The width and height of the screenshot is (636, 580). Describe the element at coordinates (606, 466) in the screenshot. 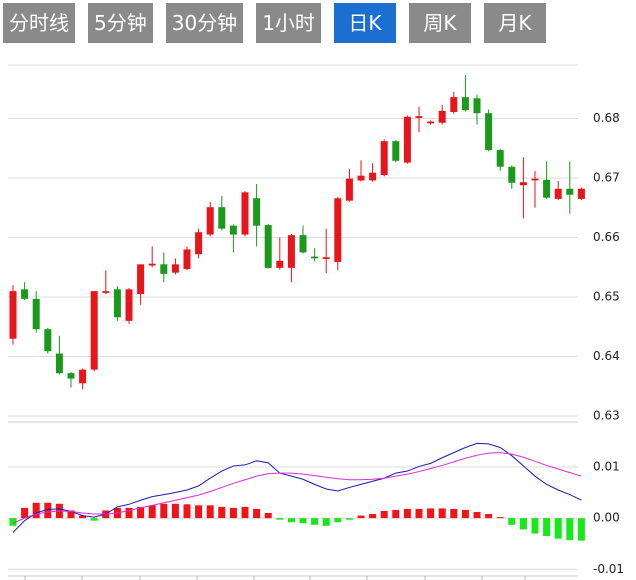

I see `y-tick-label: 0.01` at that location.